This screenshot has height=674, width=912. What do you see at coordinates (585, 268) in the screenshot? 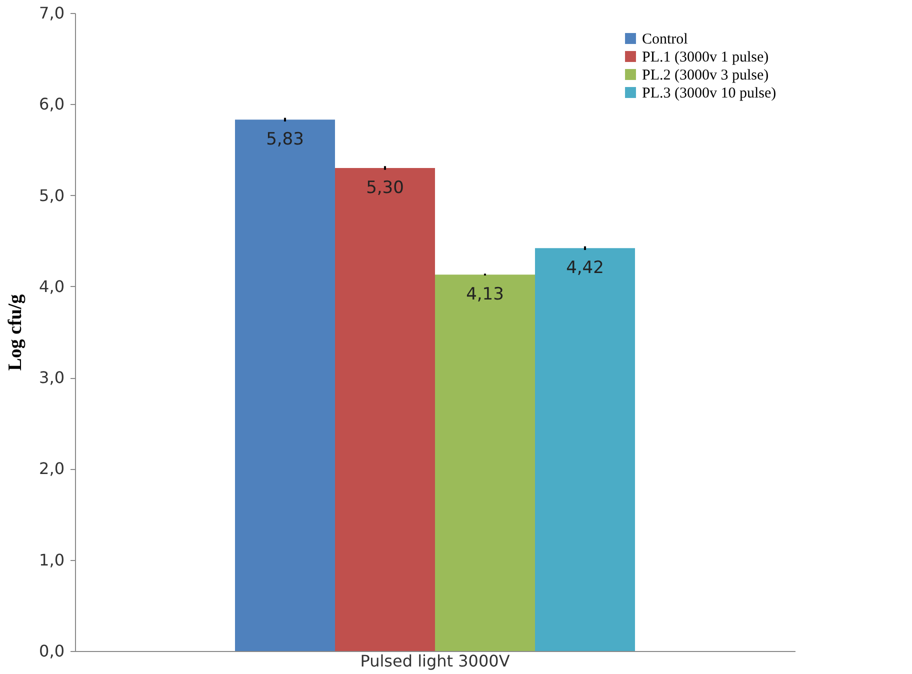
I see `data-label: 4,42` at bounding box center [585, 268].